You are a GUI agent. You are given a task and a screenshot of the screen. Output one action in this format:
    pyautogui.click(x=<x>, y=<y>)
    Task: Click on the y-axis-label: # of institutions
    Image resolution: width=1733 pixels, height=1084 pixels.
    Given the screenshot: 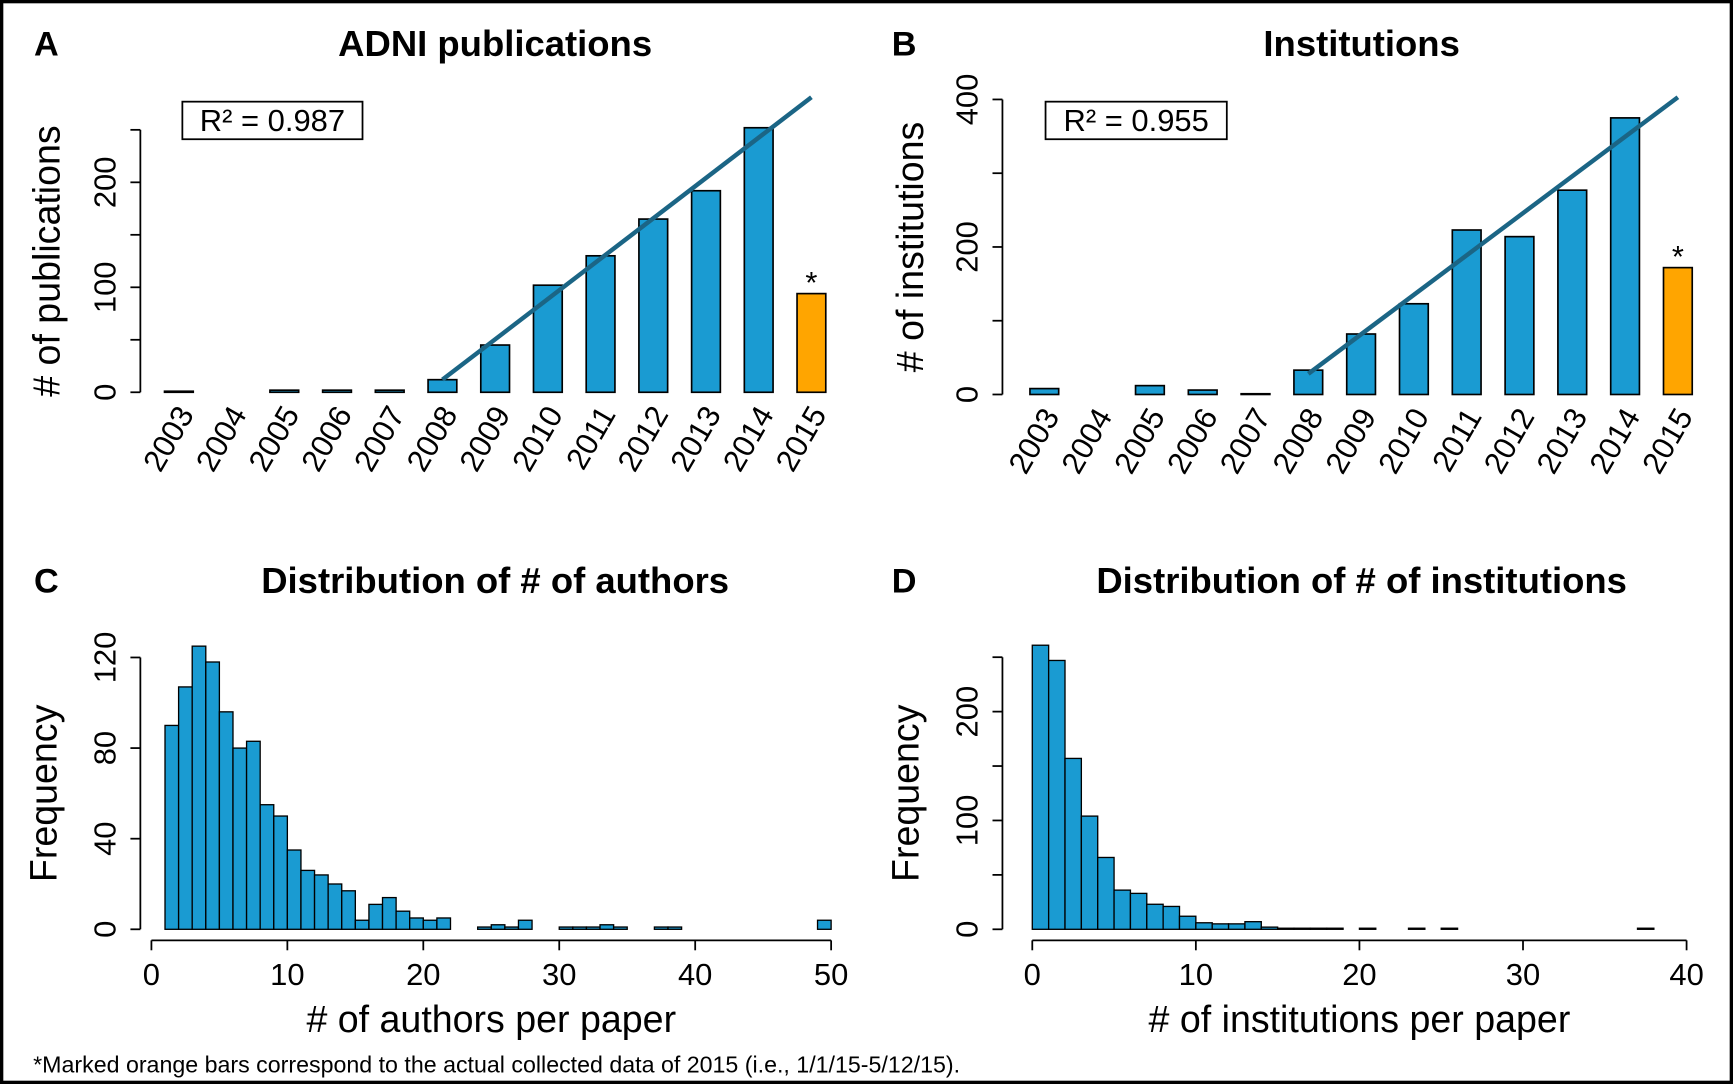 What is the action you would take?
    pyautogui.click(x=910, y=247)
    